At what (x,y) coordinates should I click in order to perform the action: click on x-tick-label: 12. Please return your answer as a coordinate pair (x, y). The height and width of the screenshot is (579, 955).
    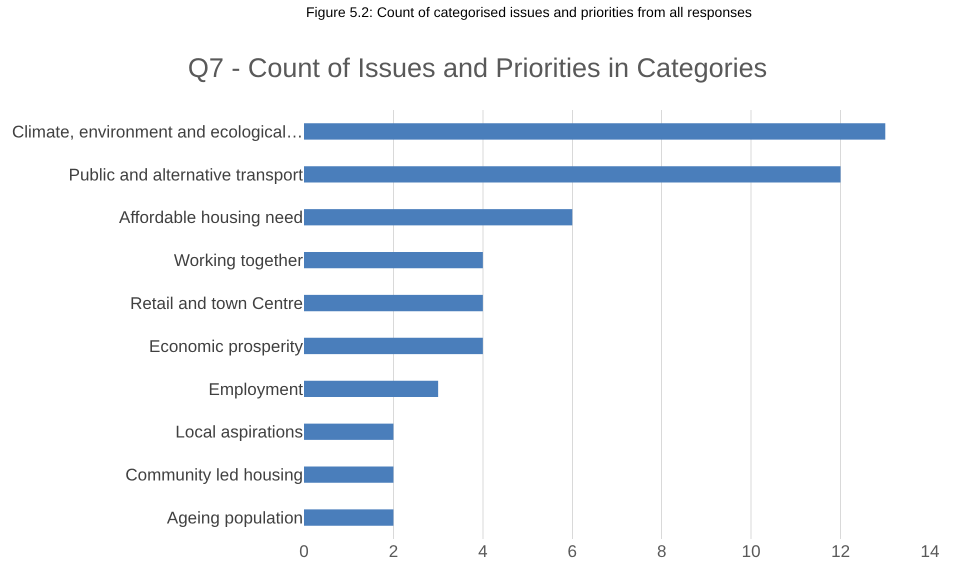
    Looking at the image, I should click on (840, 551).